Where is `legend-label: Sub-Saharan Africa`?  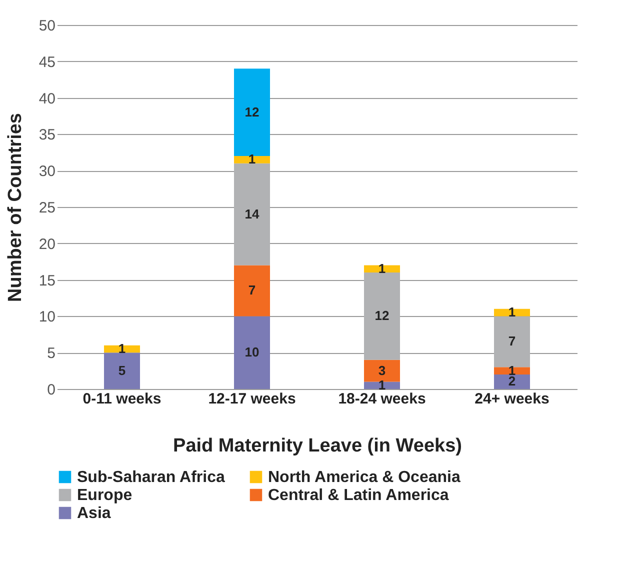
legend-label: Sub-Saharan Africa is located at coordinates (151, 477).